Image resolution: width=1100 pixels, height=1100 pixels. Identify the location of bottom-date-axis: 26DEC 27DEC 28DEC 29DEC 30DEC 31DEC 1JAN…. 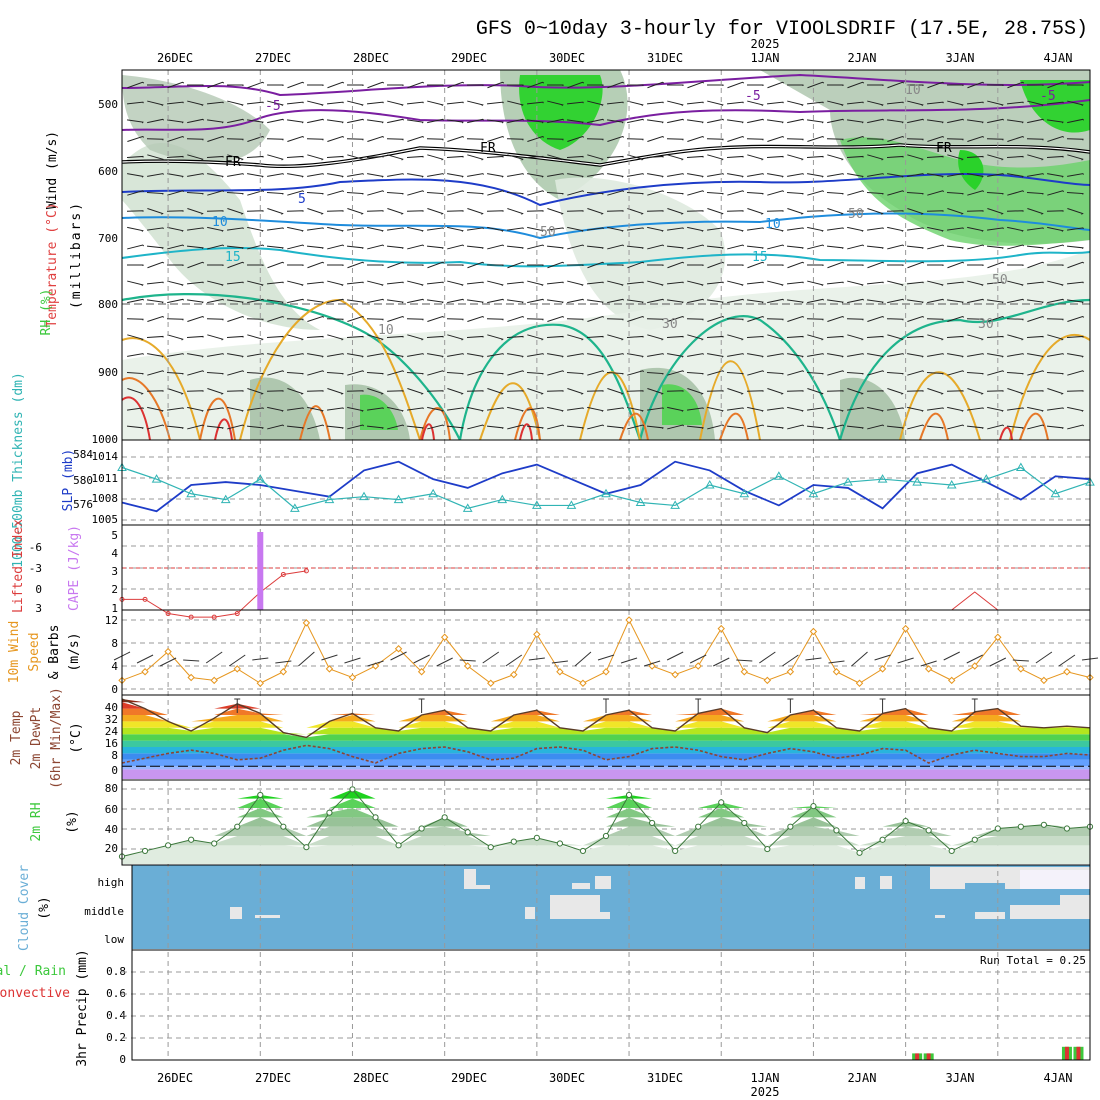
(615, 1078).